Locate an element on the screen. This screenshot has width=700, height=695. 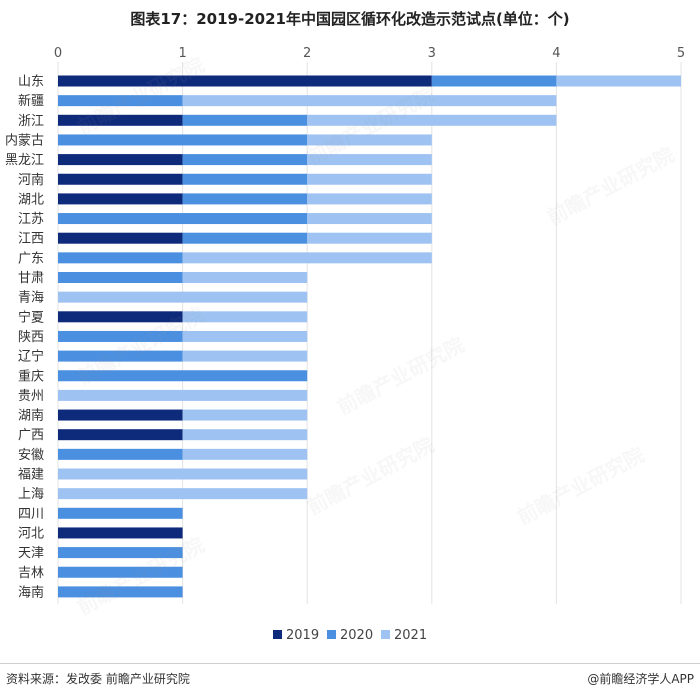
y-category-label: 广西 is located at coordinates (31, 435).